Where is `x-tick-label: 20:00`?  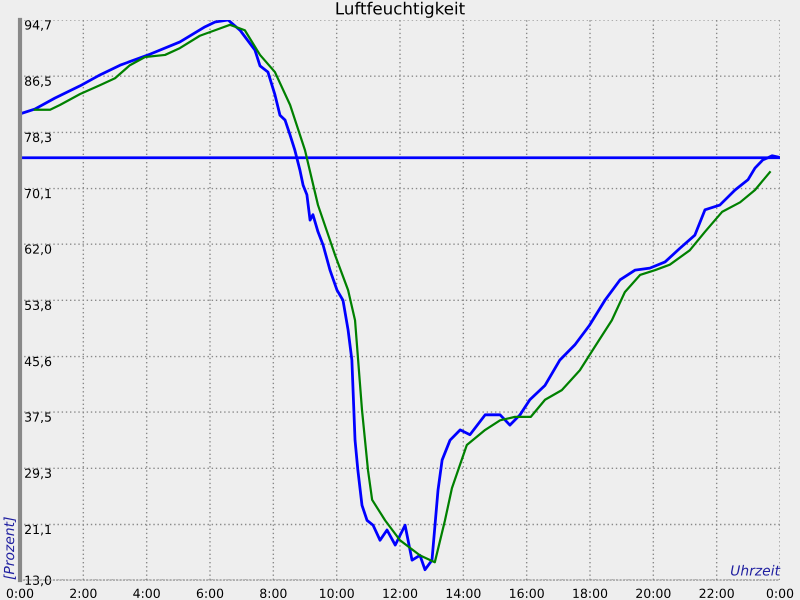
x-tick-label: 20:00 is located at coordinates (653, 593).